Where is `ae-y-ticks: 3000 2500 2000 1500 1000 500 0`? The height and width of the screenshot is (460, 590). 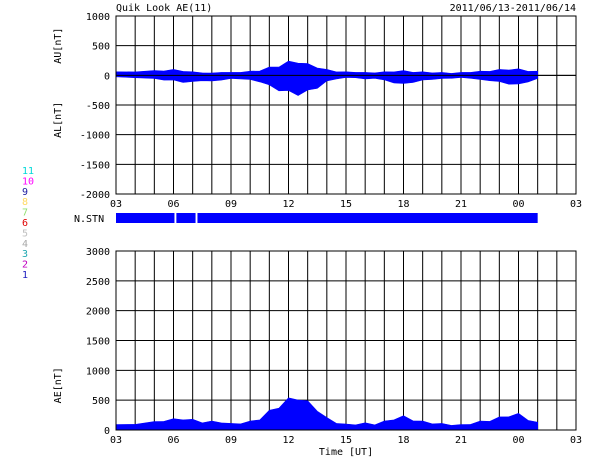 ae-y-ticks: 3000 2500 2000 1500 1000 500 0 is located at coordinates (98, 342).